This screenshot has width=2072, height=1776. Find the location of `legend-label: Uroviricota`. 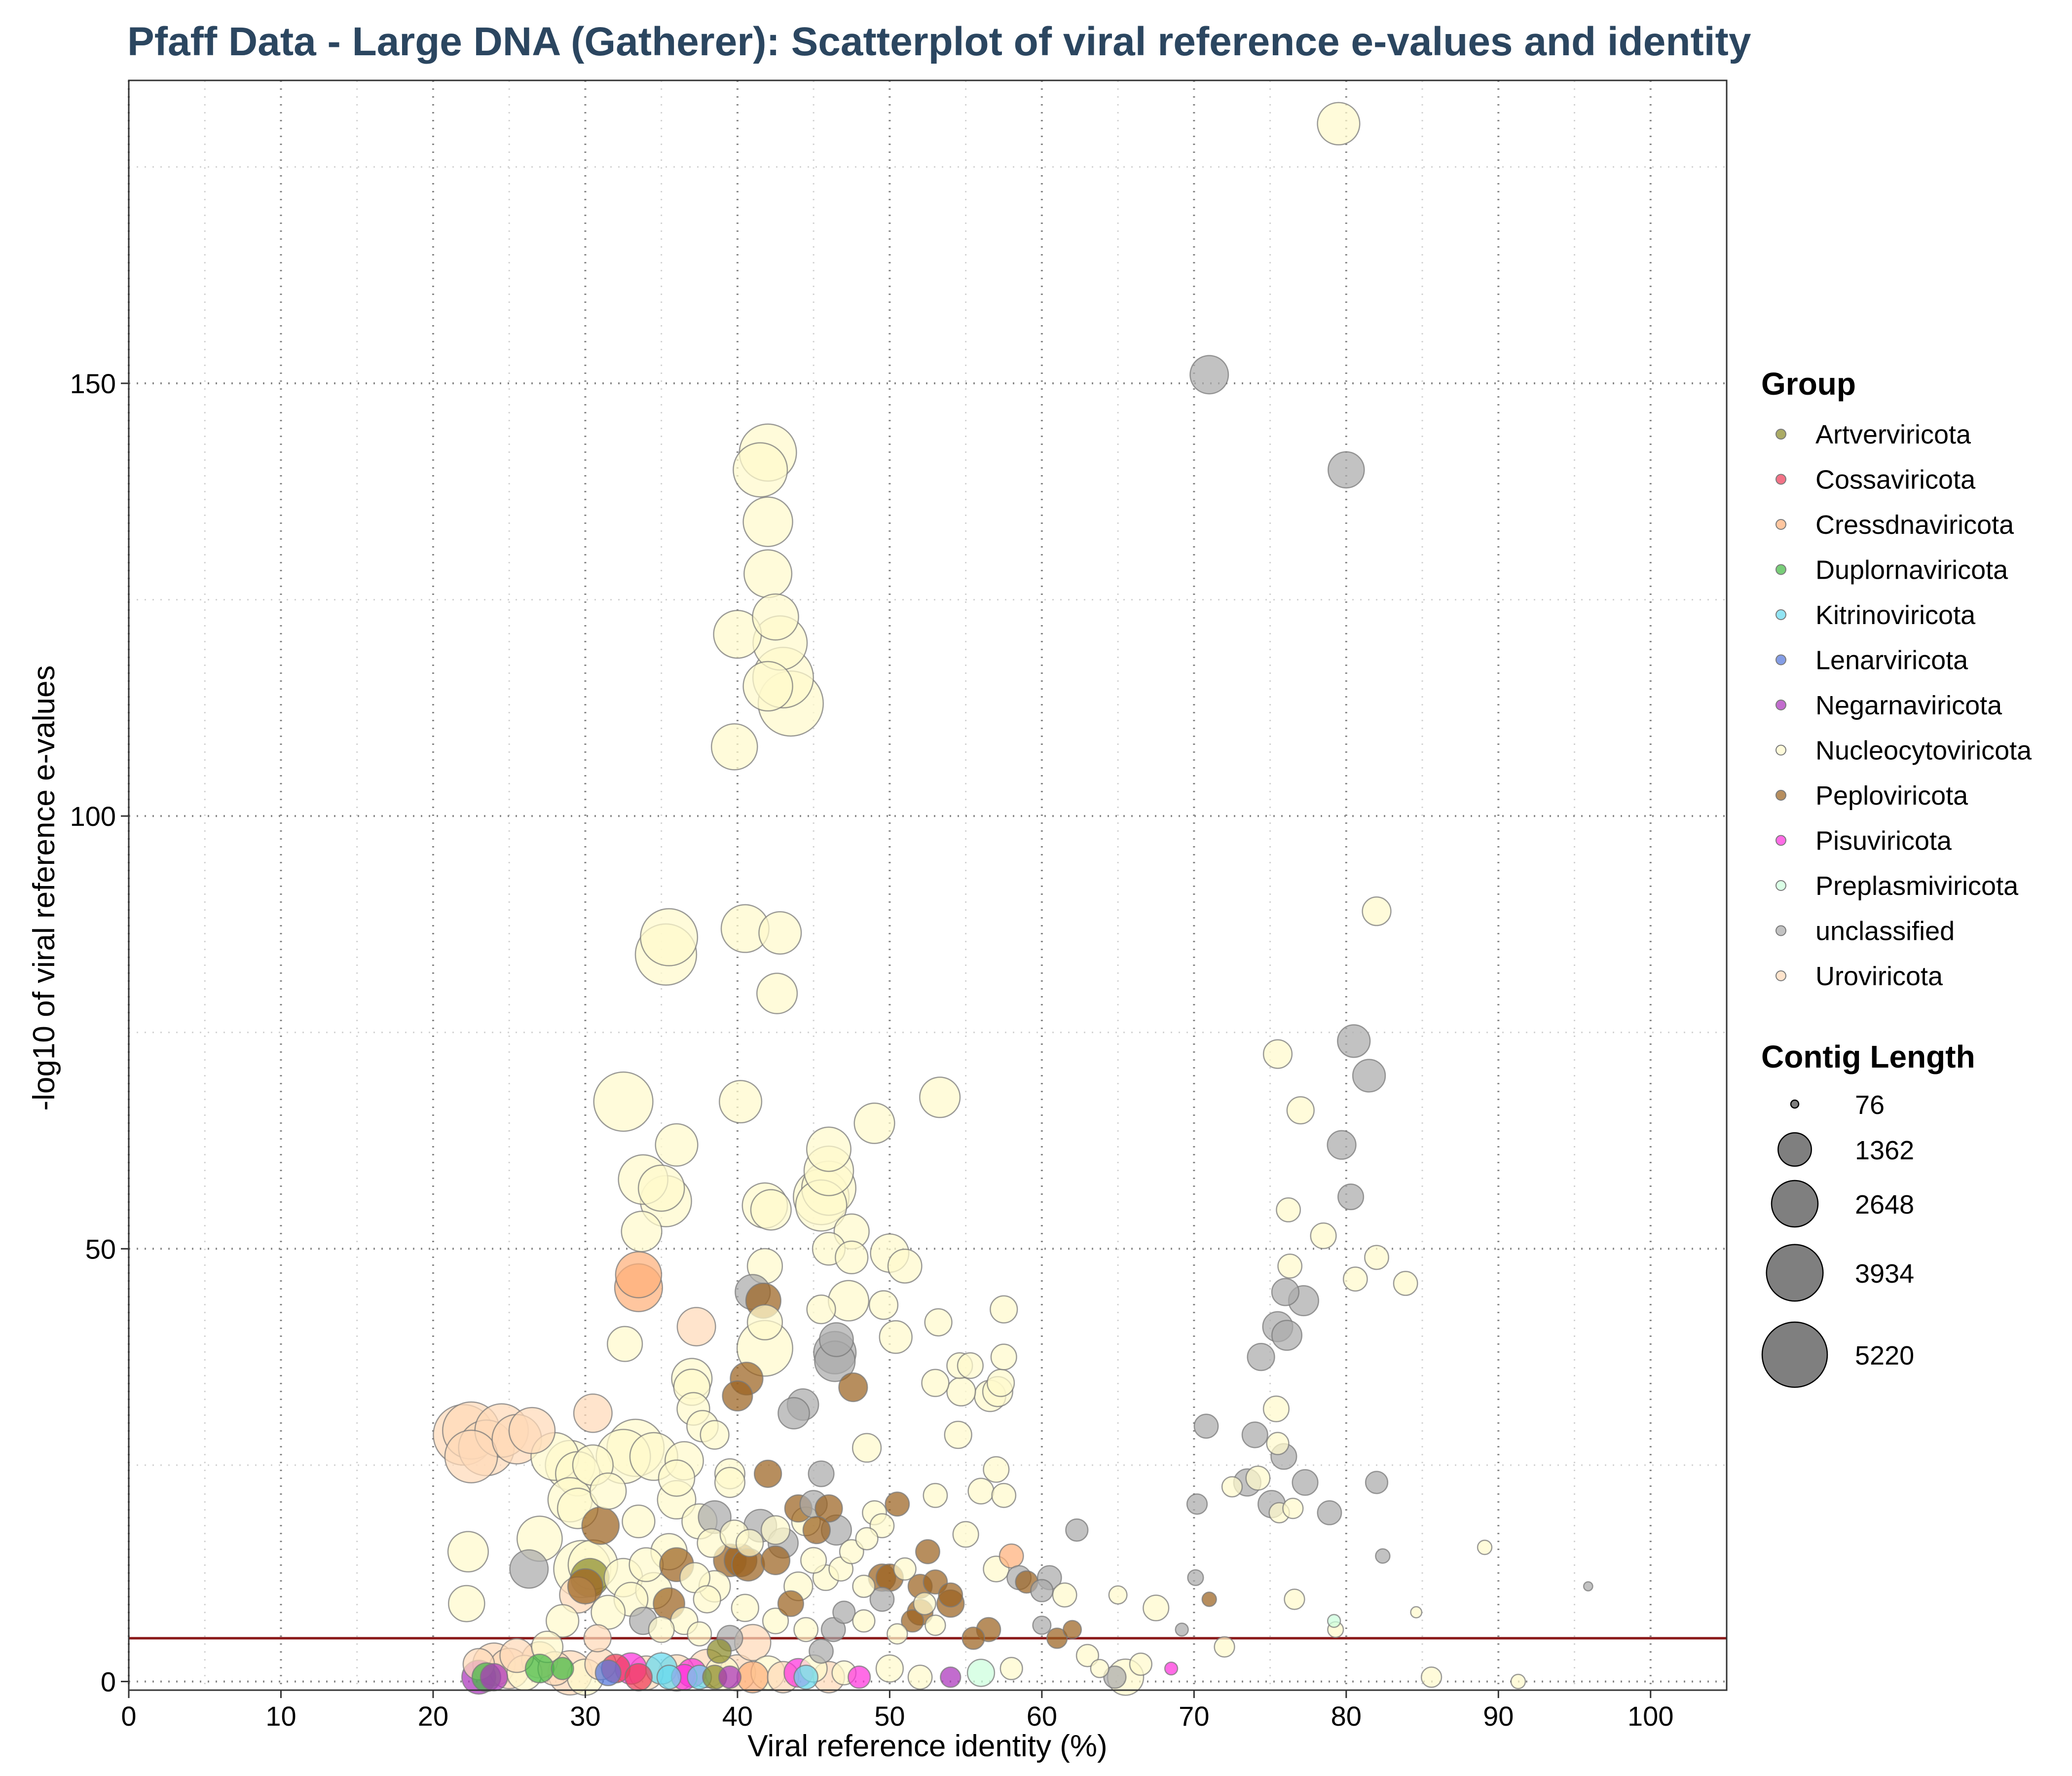

legend-label: Uroviricota is located at coordinates (1879, 977).